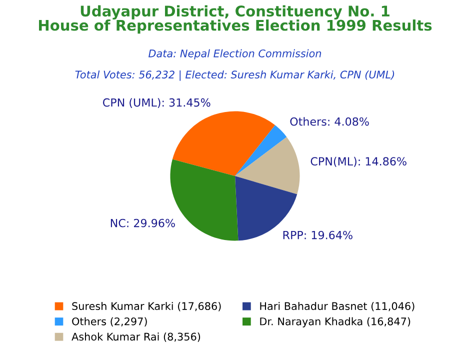 Image resolution: width=470 pixels, height=352 pixels. I want to click on legend-label: Hari Bahadur Basnet (11,046), so click(337, 307).